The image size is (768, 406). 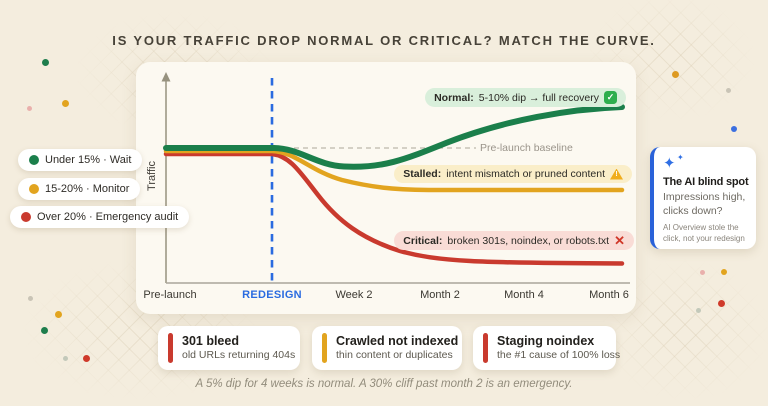 I want to click on x-tick-week2: Week 2, so click(x=354, y=295).